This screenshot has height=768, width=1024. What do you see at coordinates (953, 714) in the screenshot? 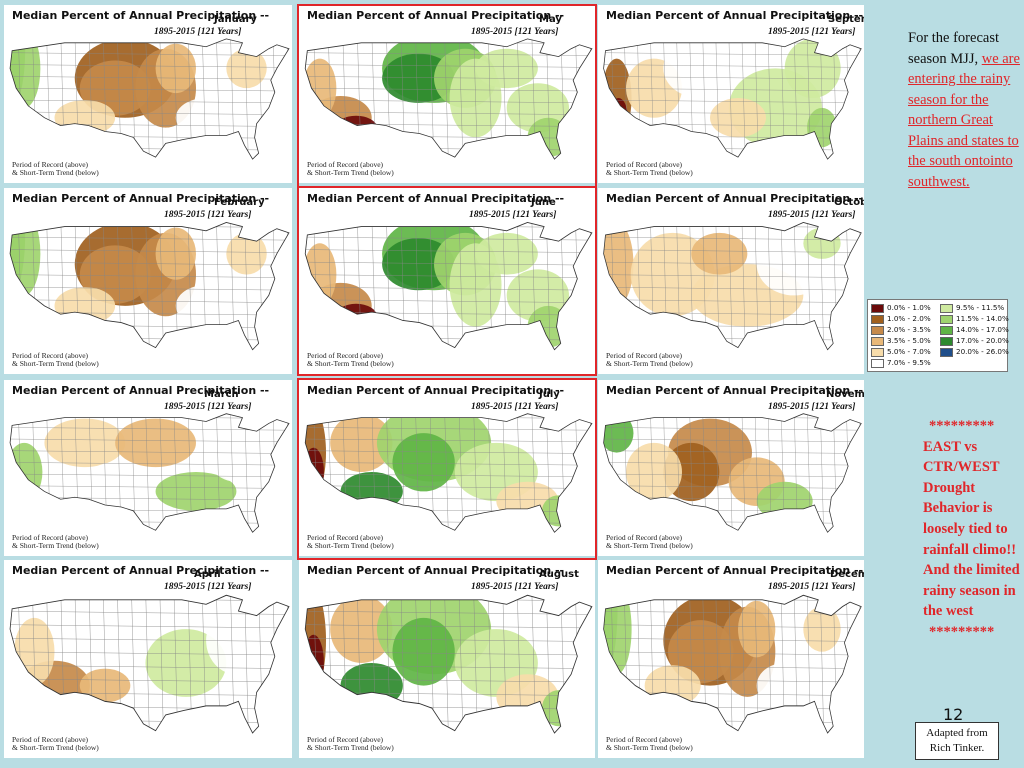
I see `page-number: 12` at bounding box center [953, 714].